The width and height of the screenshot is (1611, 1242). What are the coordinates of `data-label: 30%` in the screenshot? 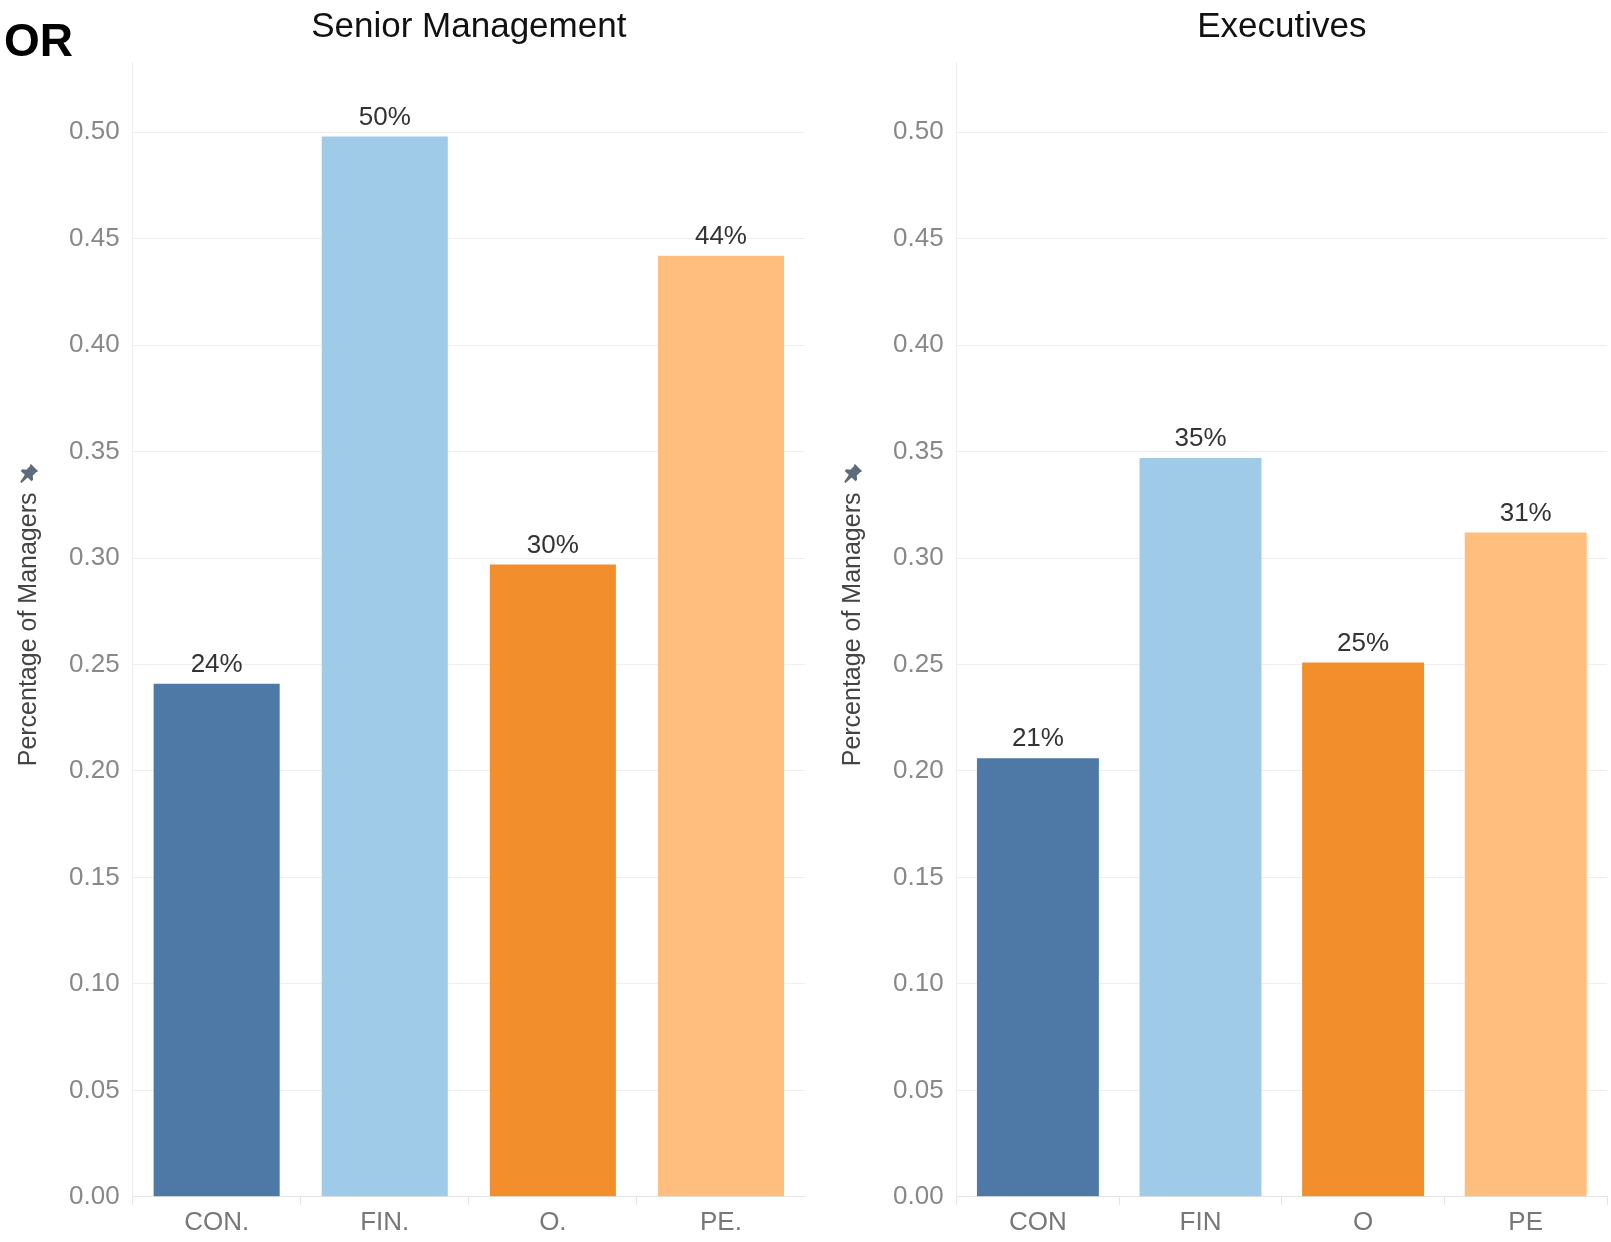 It's located at (552, 543).